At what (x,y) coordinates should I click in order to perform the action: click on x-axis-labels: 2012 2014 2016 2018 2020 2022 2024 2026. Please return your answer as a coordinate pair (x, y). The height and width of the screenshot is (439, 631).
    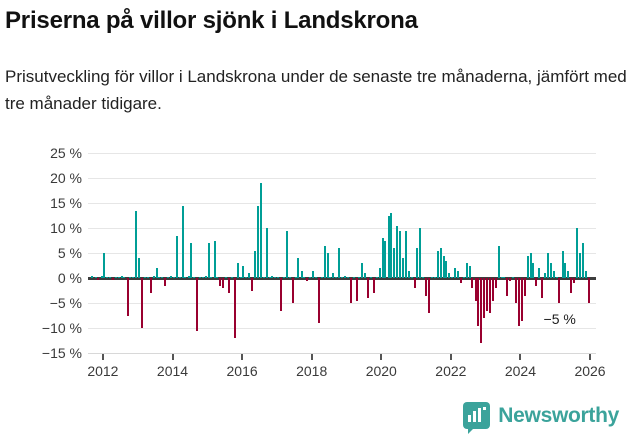
    Looking at the image, I should click on (346, 369).